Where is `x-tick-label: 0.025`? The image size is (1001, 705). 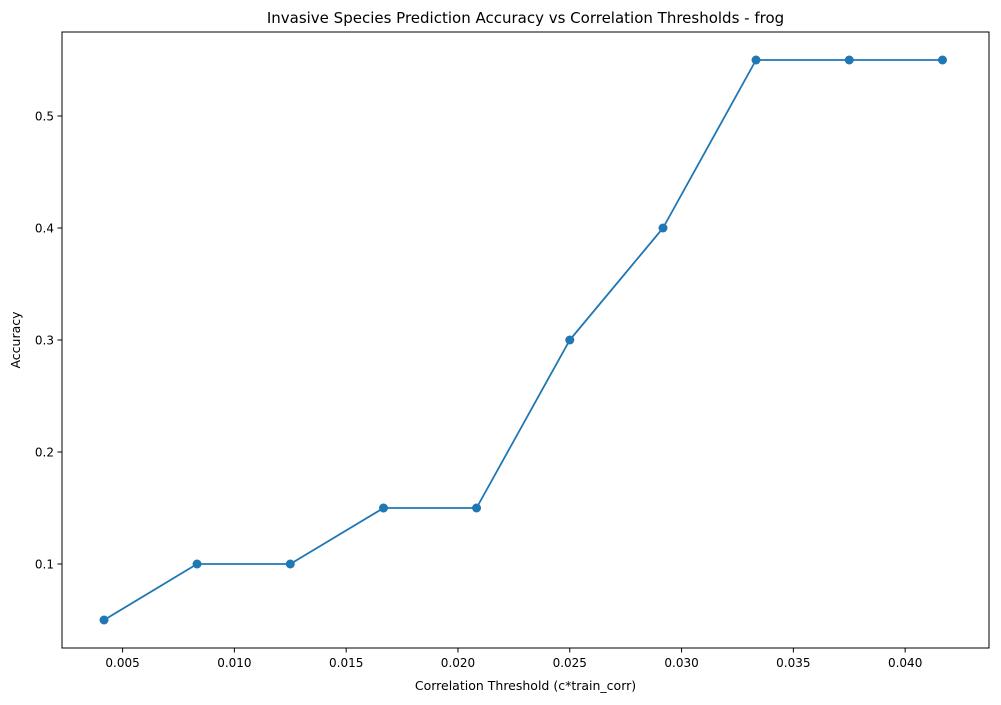 x-tick-label: 0.025 is located at coordinates (570, 663).